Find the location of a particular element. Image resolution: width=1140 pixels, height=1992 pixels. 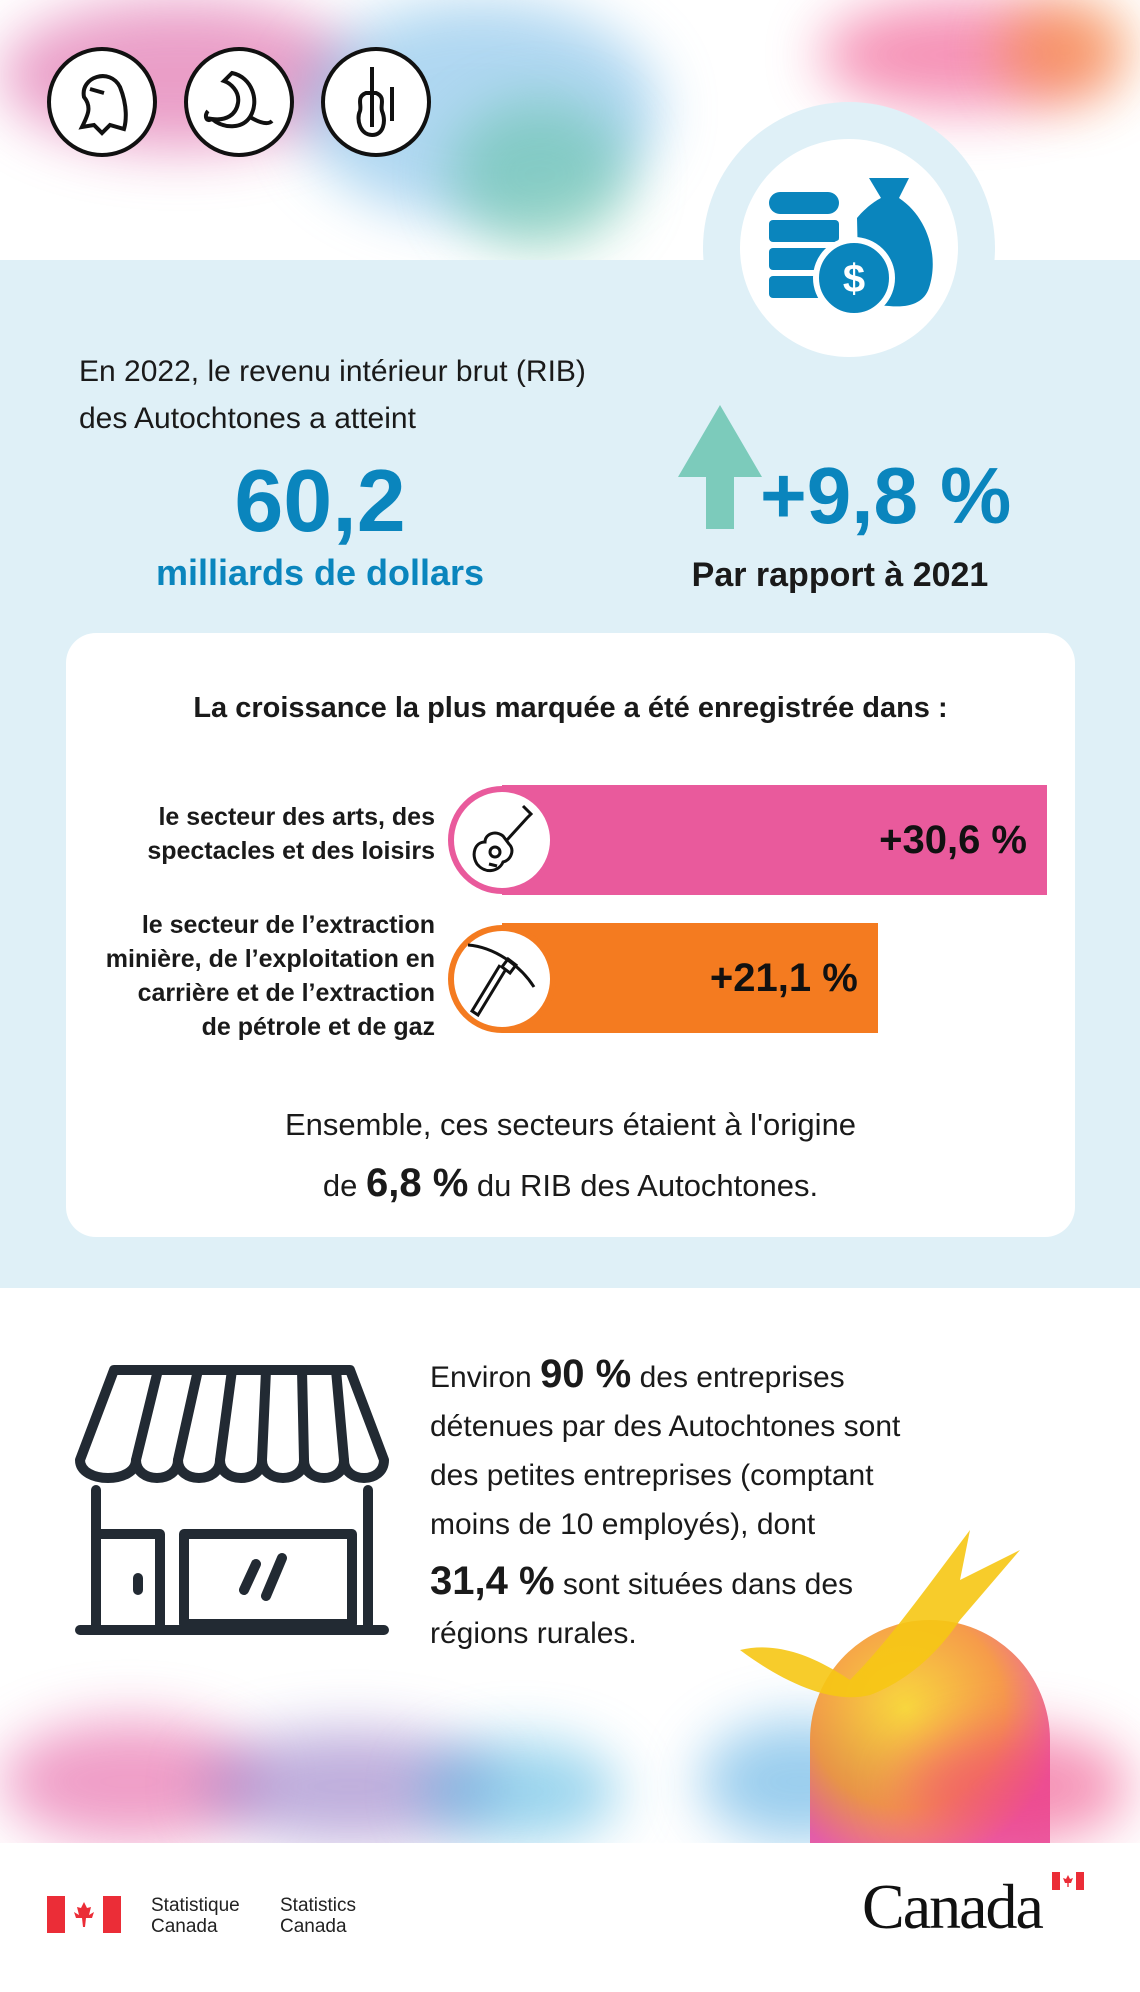

summary-line: de 6,8 % du RIB des Autochtones. is located at coordinates (570, 1184).